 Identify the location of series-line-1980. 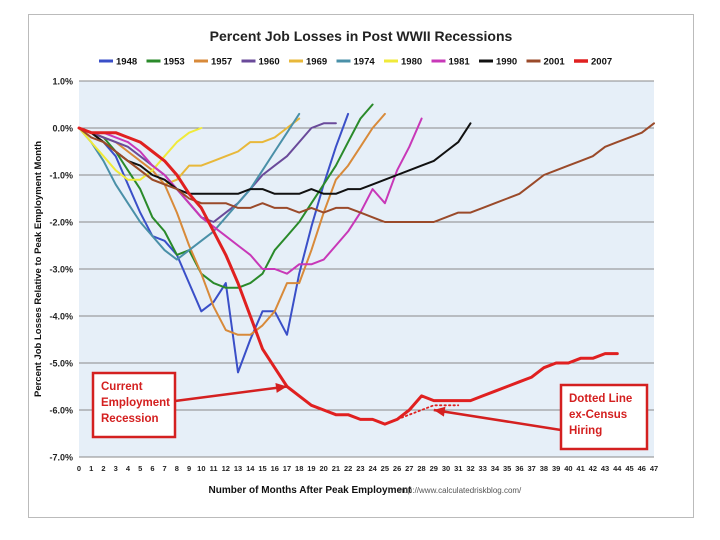
(140, 154).